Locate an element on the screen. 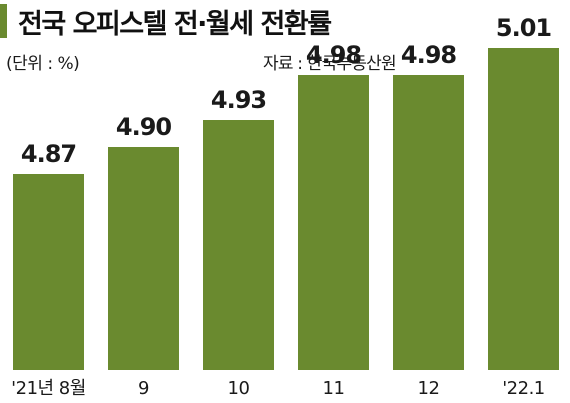  category-label-5: 12 is located at coordinates (429, 388).